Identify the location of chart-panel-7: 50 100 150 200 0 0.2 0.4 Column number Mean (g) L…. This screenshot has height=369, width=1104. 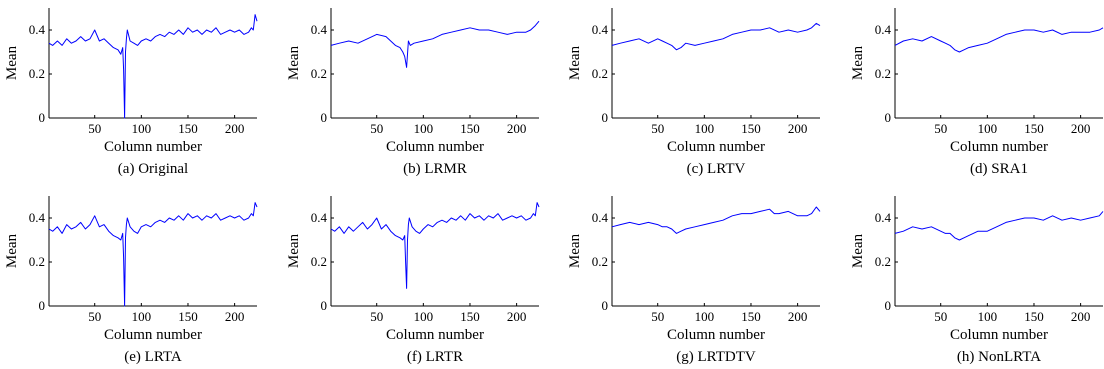
(694, 280).